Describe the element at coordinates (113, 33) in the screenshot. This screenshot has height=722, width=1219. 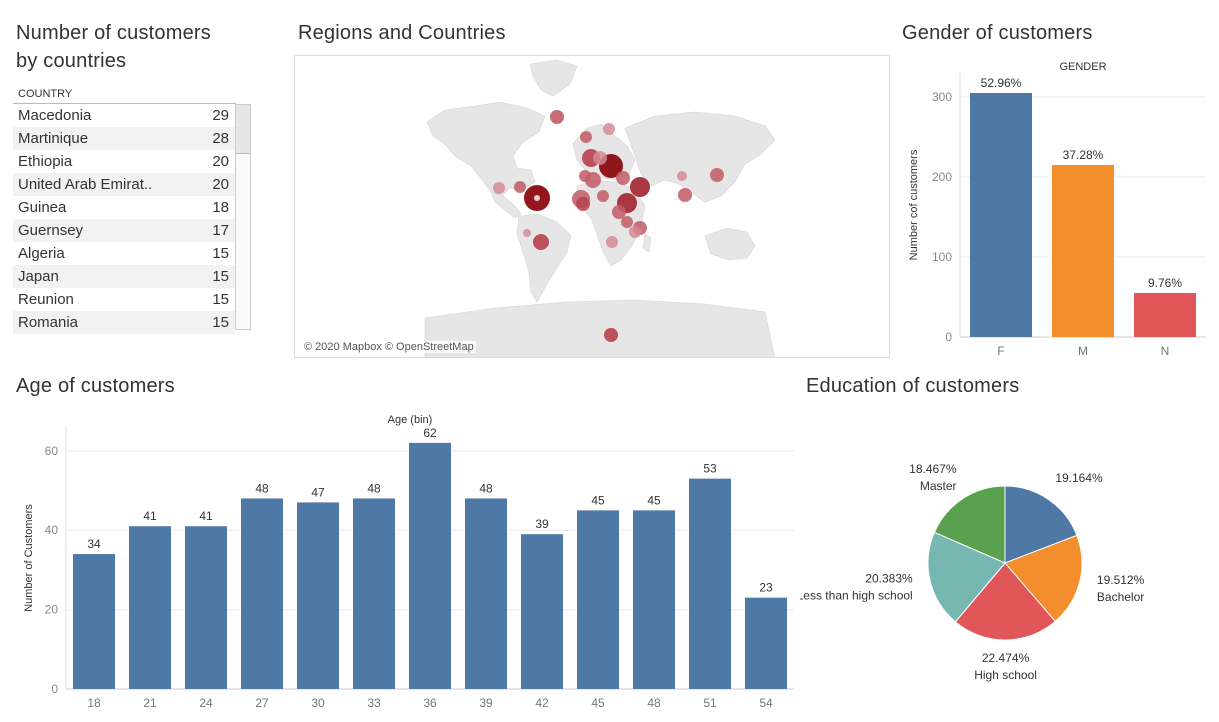
I see `countries-title-line1: Number of customers` at that location.